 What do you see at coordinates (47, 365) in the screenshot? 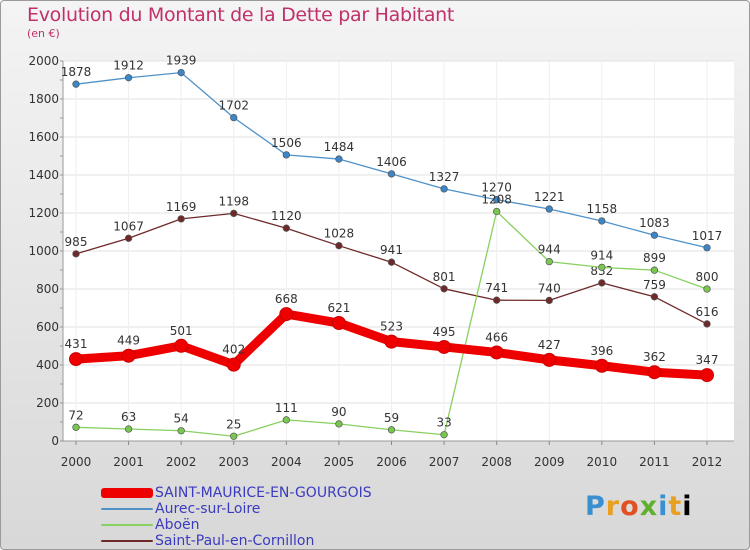
I see `y-tick-label: 400` at bounding box center [47, 365].